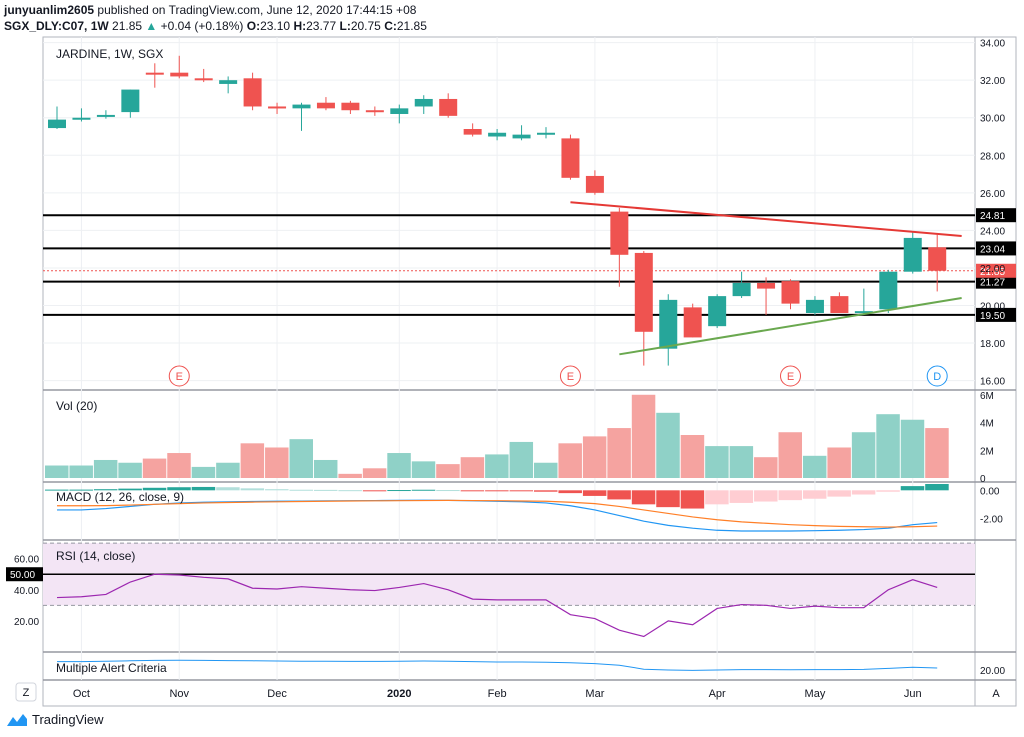 This screenshot has width=1024, height=737. I want to click on y-tick-label: 28.00, so click(992, 156).